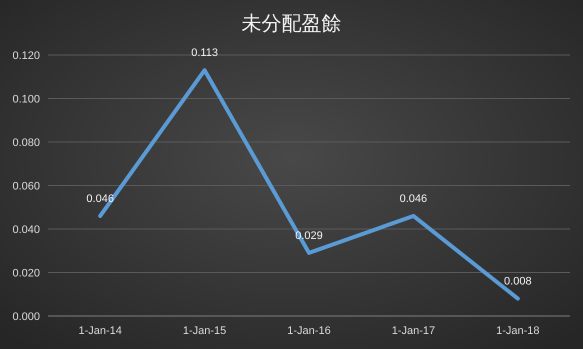 This screenshot has height=349, width=583. I want to click on x-tick-label: 1-Jan-15, so click(204, 331).